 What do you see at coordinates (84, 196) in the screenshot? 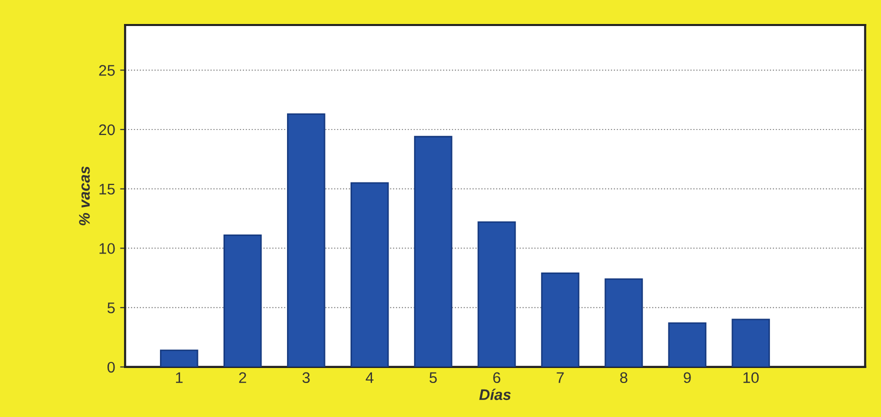
I see `y-axis-title: % vacas` at bounding box center [84, 196].